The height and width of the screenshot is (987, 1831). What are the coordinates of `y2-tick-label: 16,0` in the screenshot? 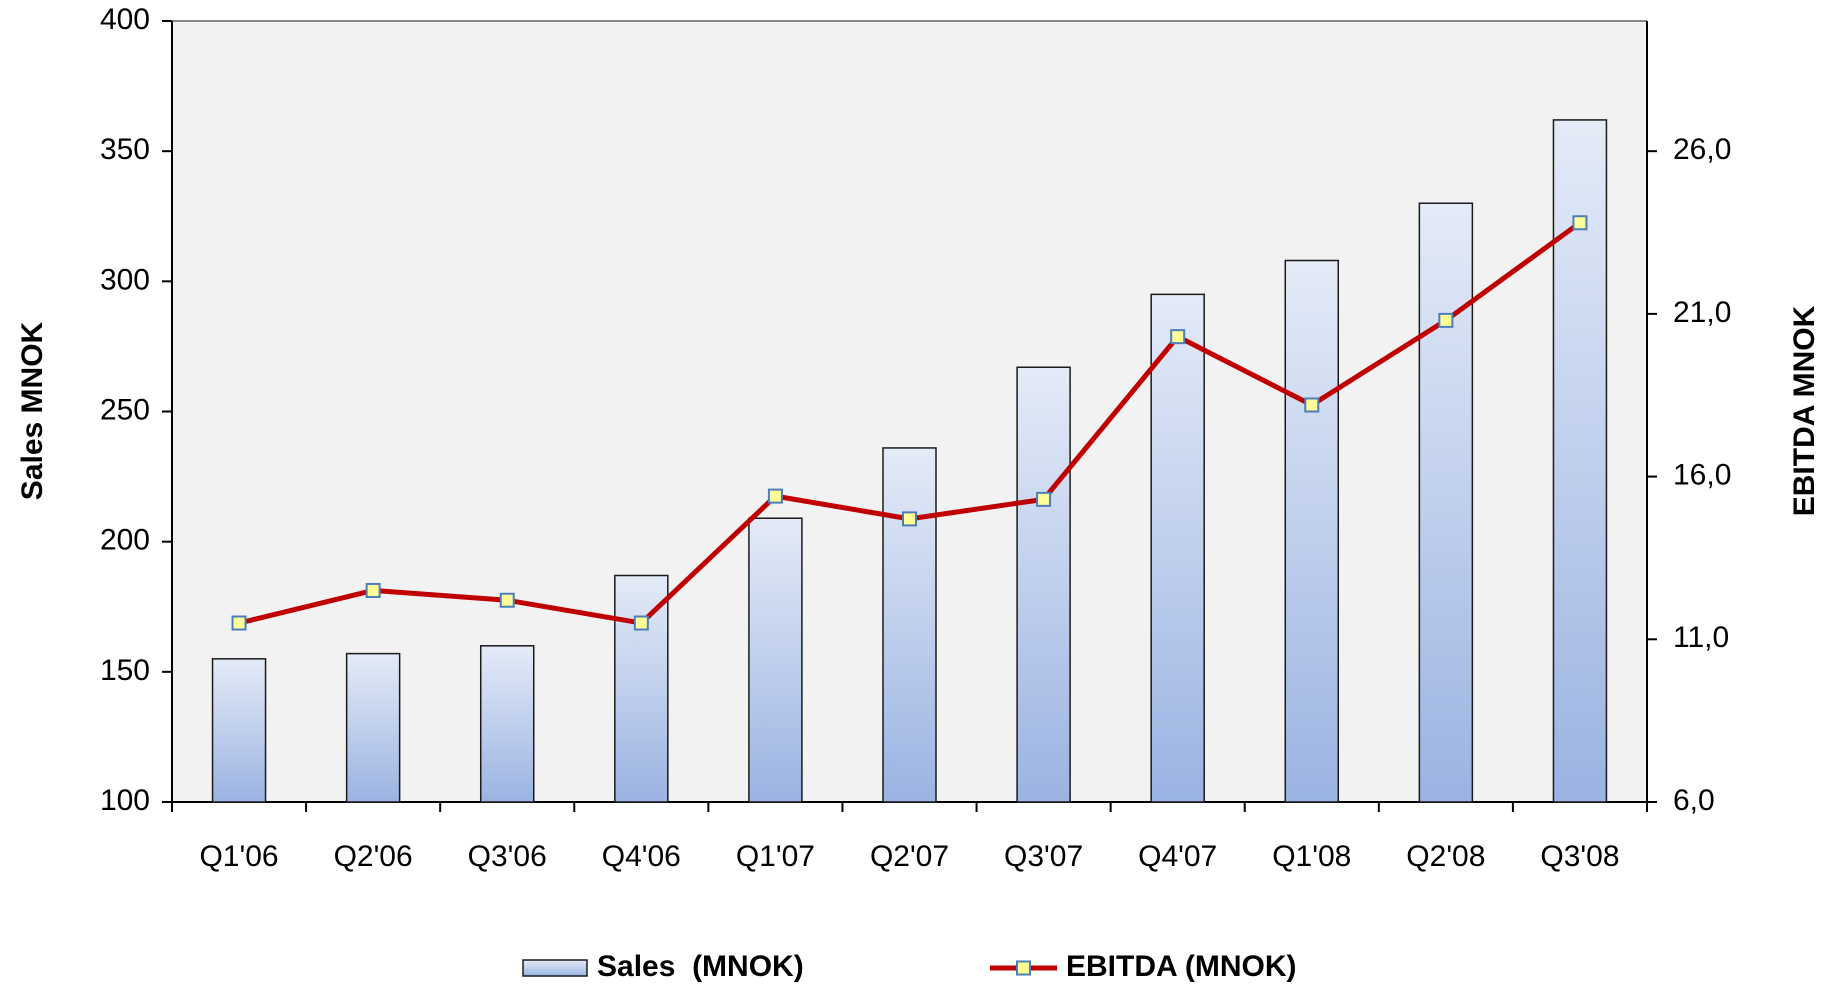 It's located at (1702, 475).